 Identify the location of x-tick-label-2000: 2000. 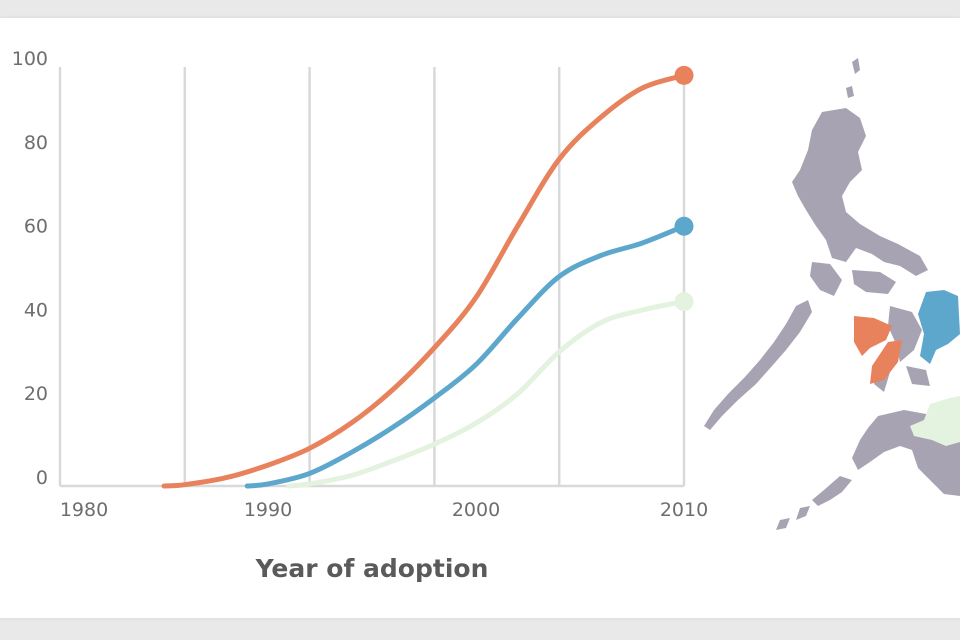
(476, 510).